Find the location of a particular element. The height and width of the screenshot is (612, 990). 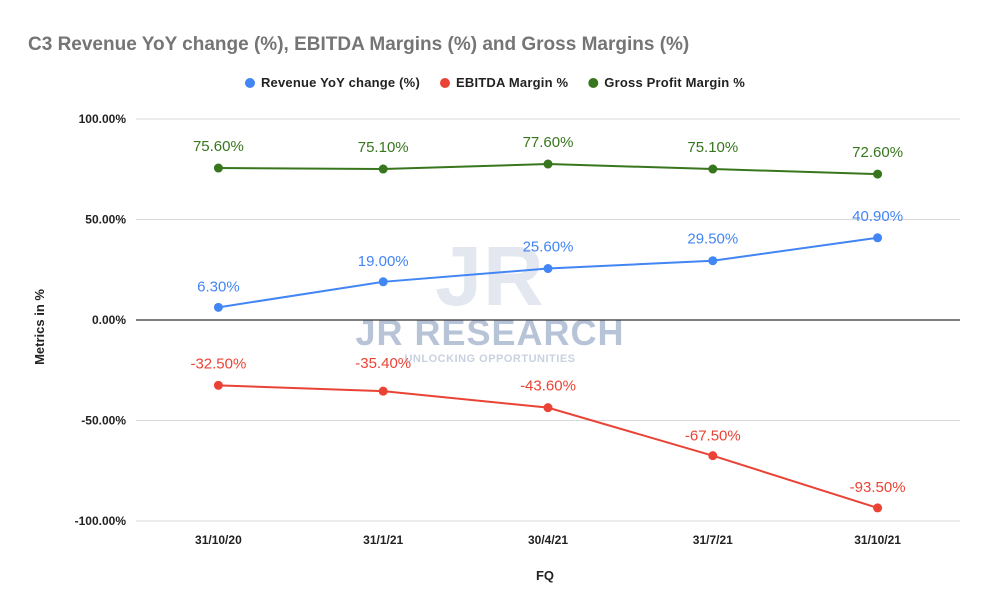

y-axis-ticks: 100.00% 50.00% 0.00% -50.00% -100.00% is located at coordinates (101, 320).